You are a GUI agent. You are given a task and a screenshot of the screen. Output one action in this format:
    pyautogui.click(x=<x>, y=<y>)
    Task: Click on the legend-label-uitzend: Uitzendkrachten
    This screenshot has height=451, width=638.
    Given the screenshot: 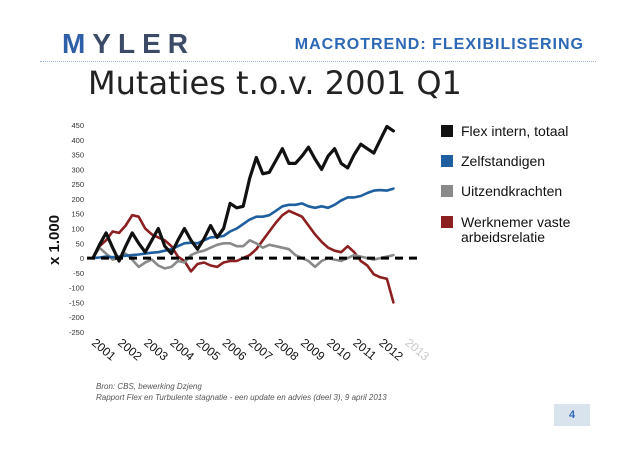 What is the action you would take?
    pyautogui.click(x=511, y=191)
    